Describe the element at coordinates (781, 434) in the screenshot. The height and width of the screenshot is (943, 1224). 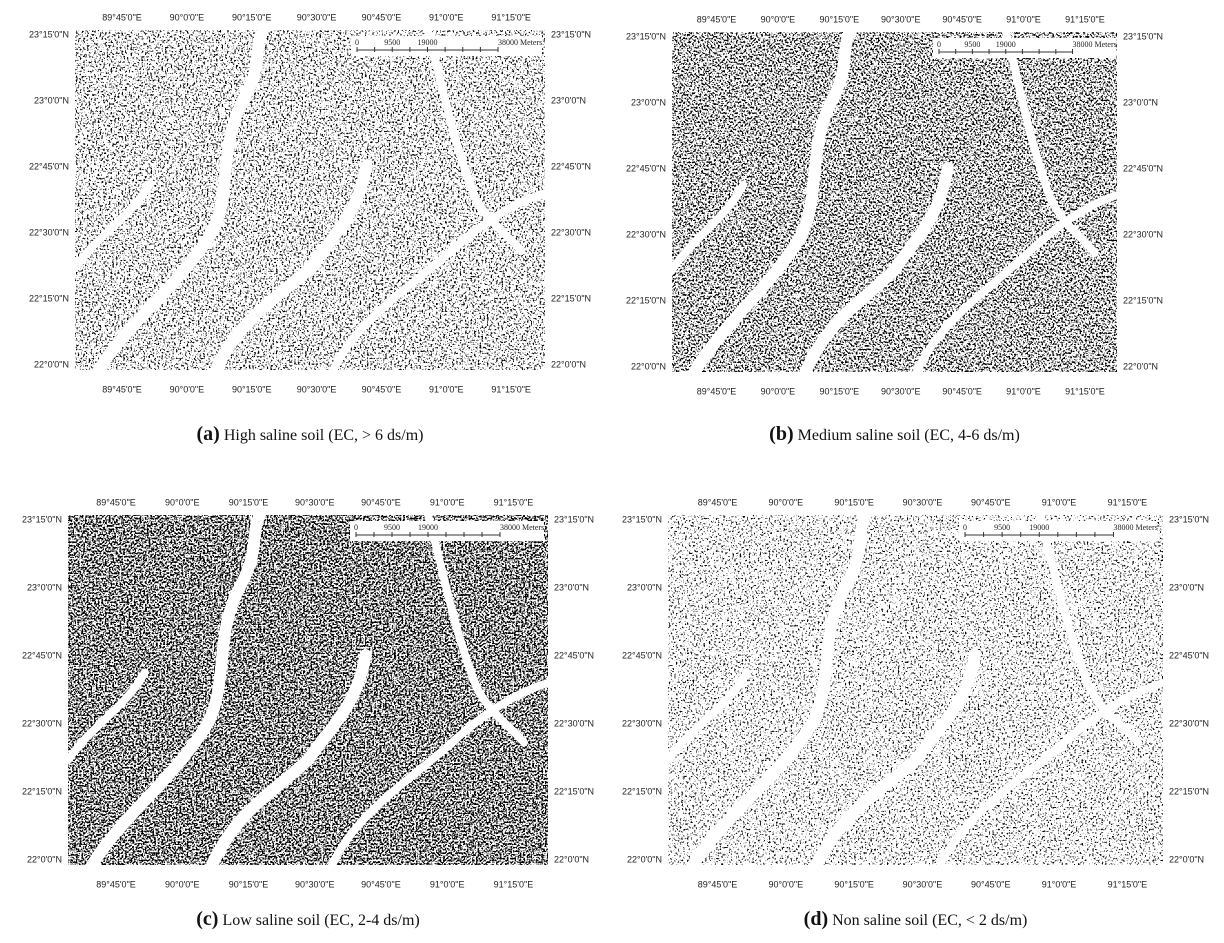
I see `caption-label: (b)` at that location.